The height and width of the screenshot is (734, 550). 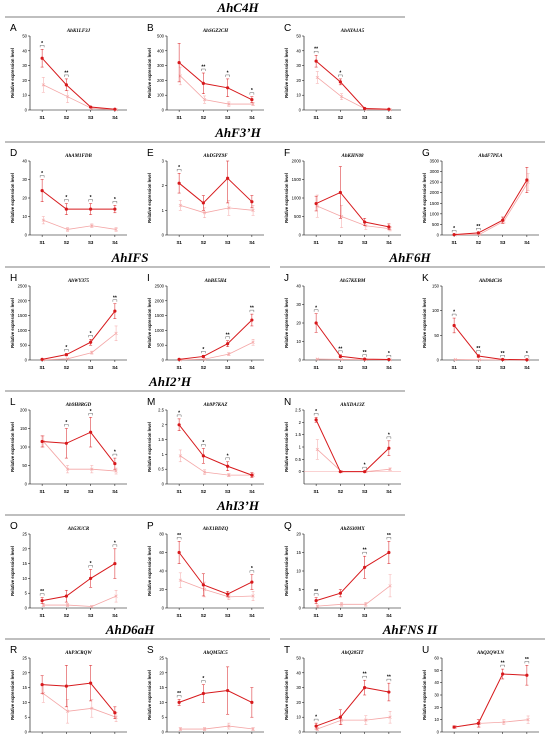 I want to click on y-tick-label: 500, so click(x=161, y=345).